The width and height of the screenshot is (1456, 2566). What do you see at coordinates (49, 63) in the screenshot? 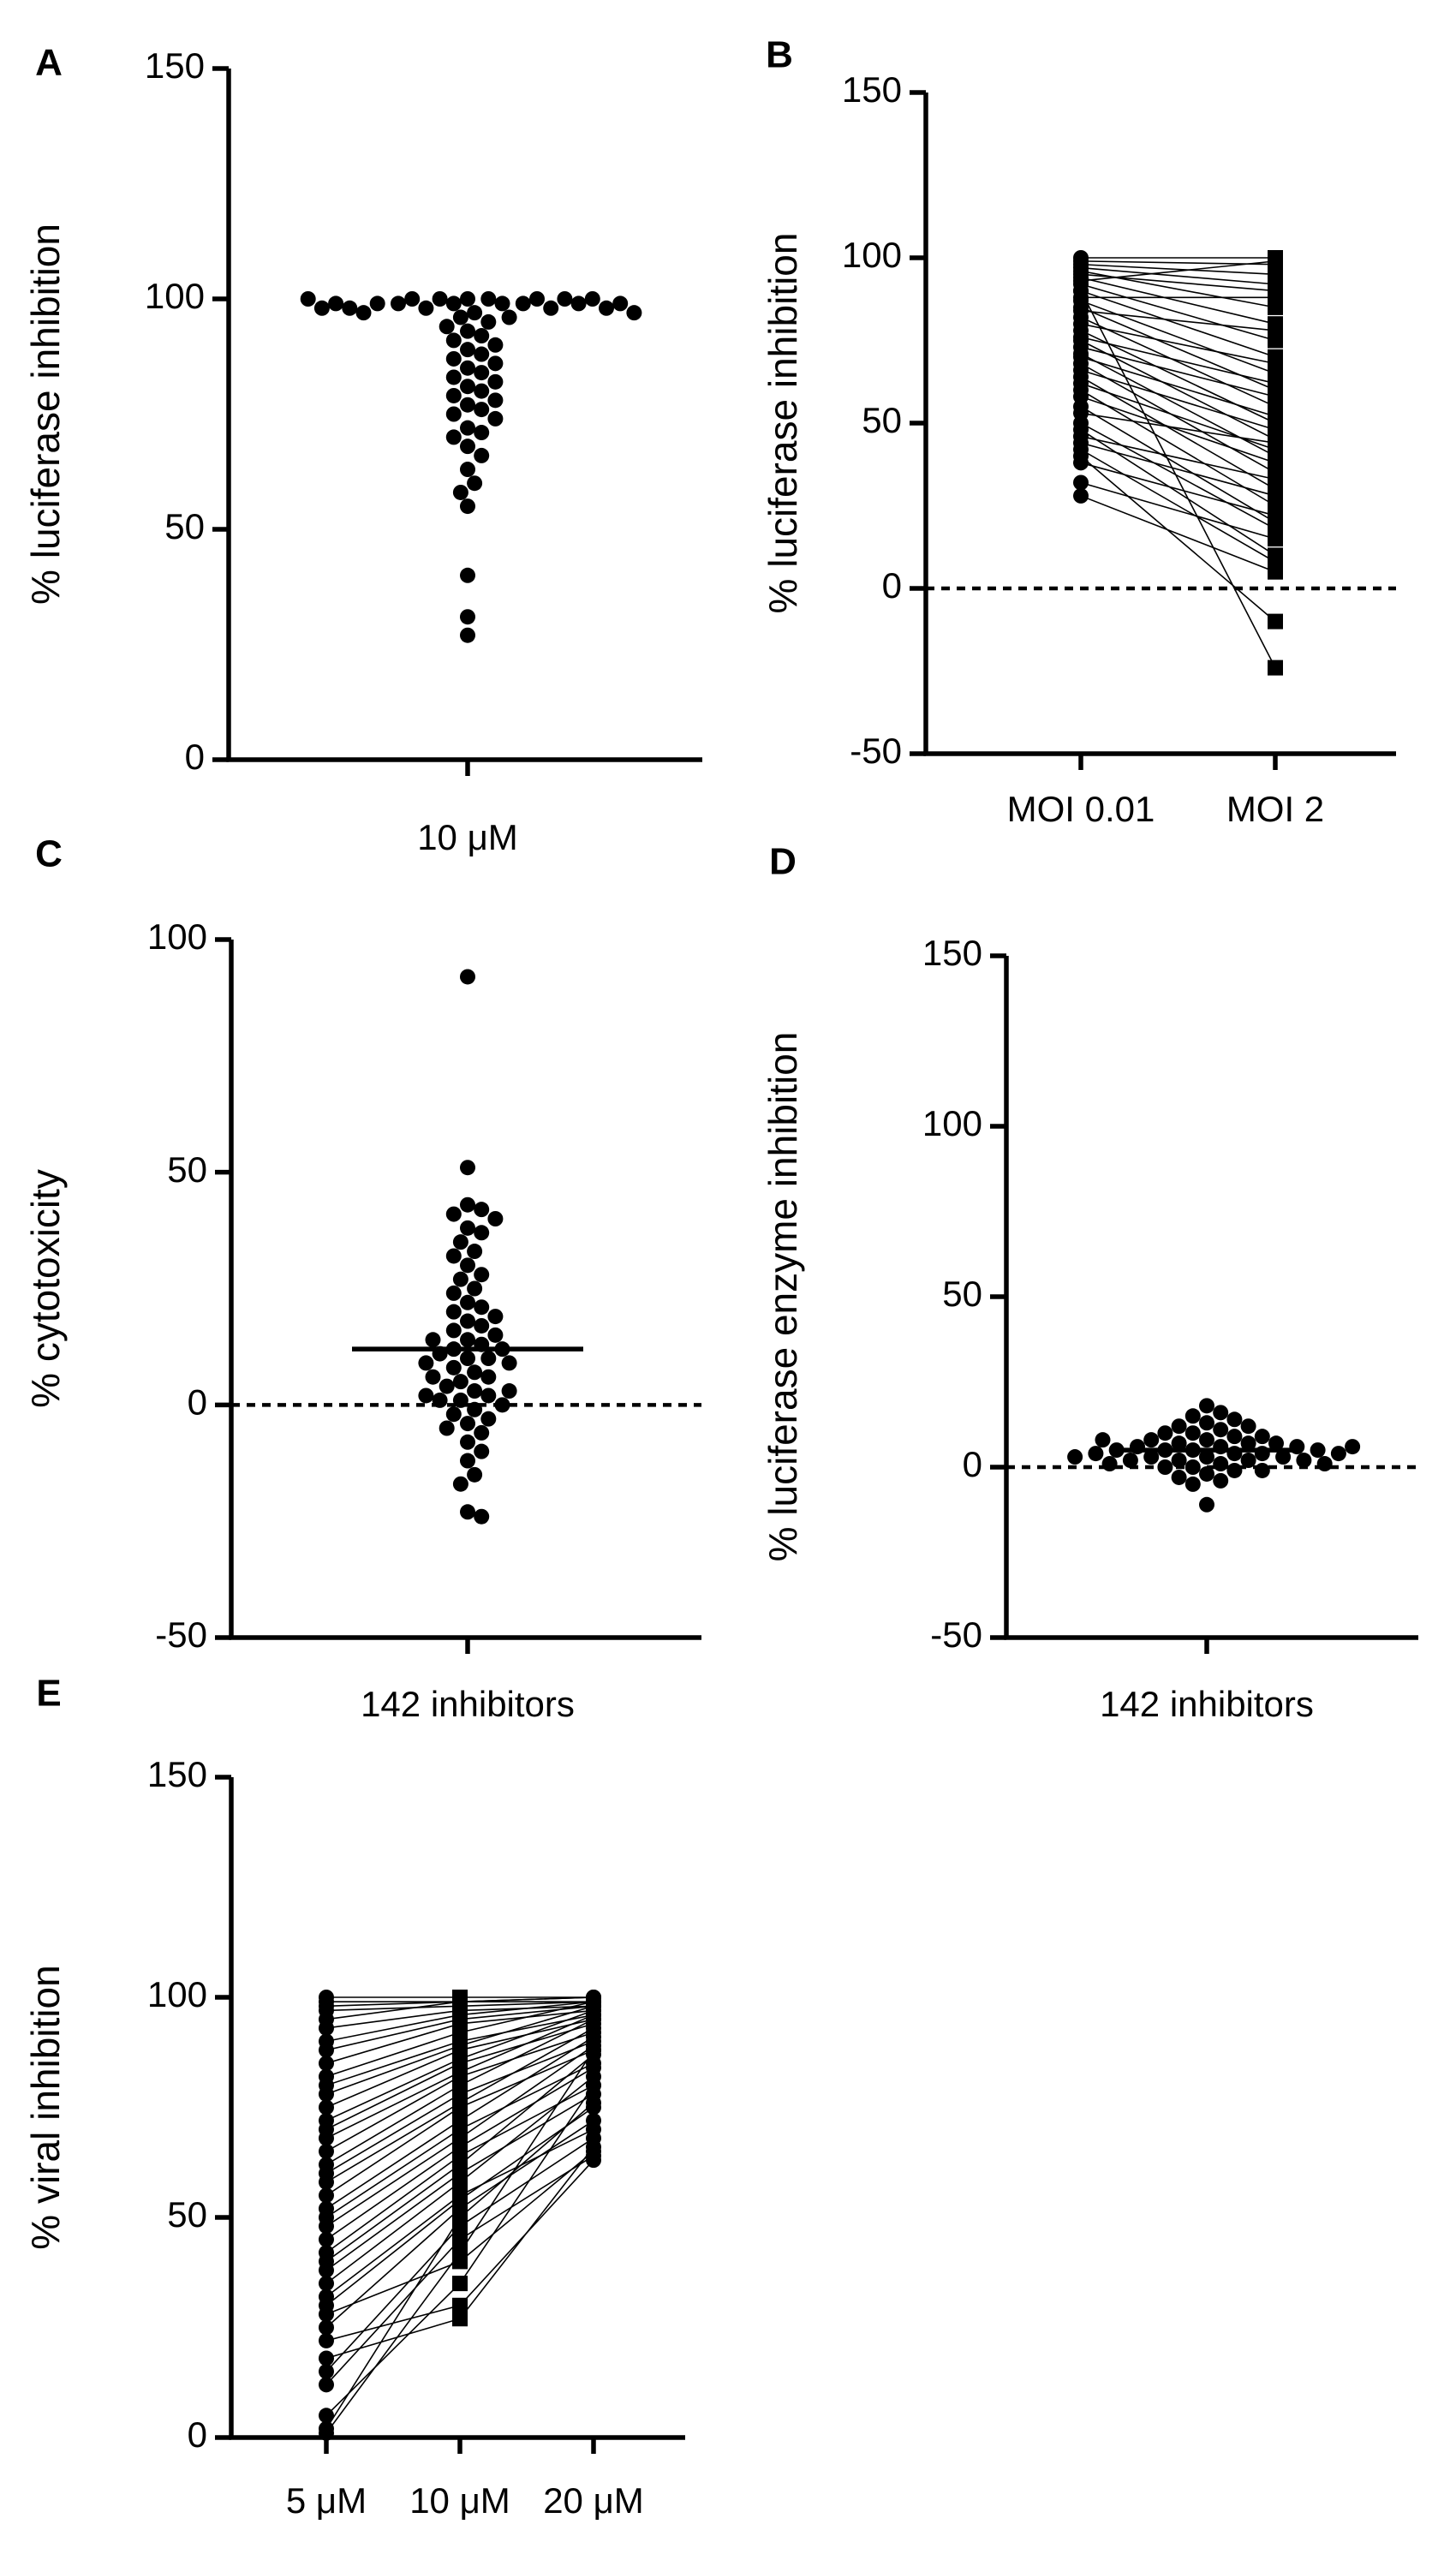
I see `panel-letter: A` at bounding box center [49, 63].